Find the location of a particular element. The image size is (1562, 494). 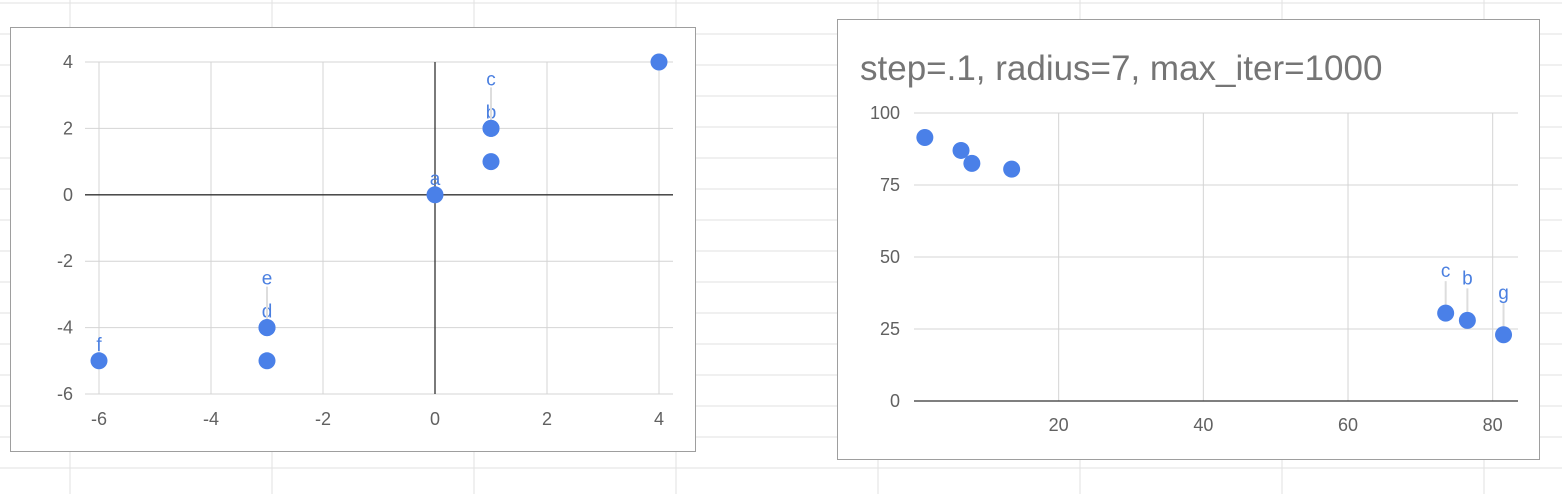

point-label: a is located at coordinates (435, 179).